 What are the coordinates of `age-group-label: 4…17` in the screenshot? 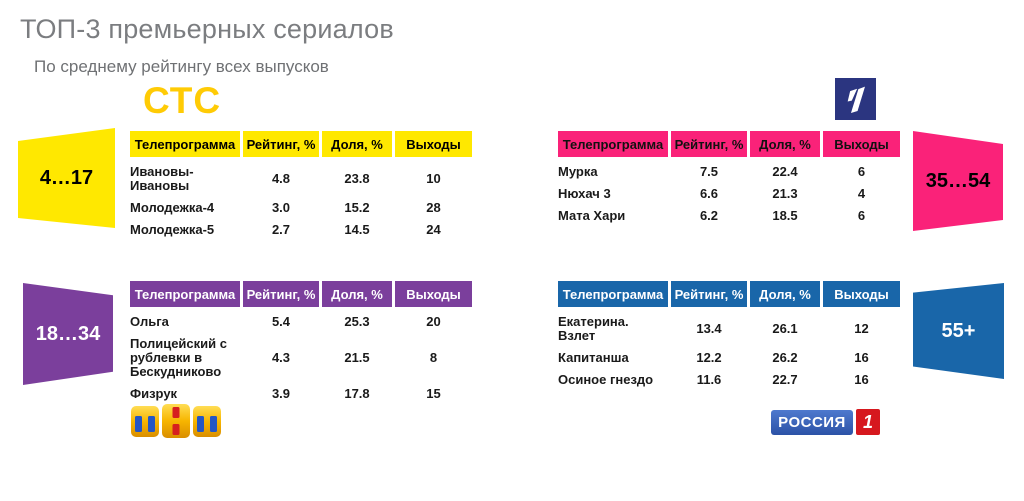 It's located at (66, 177).